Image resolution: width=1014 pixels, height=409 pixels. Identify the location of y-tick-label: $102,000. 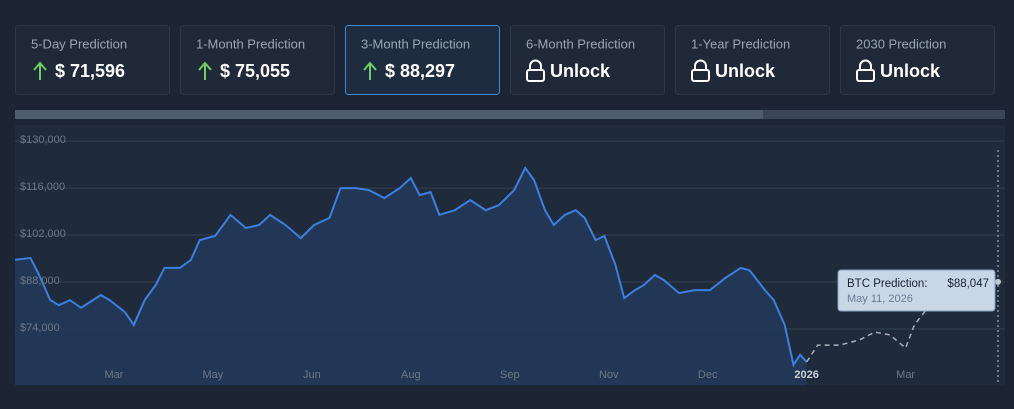
(43, 234).